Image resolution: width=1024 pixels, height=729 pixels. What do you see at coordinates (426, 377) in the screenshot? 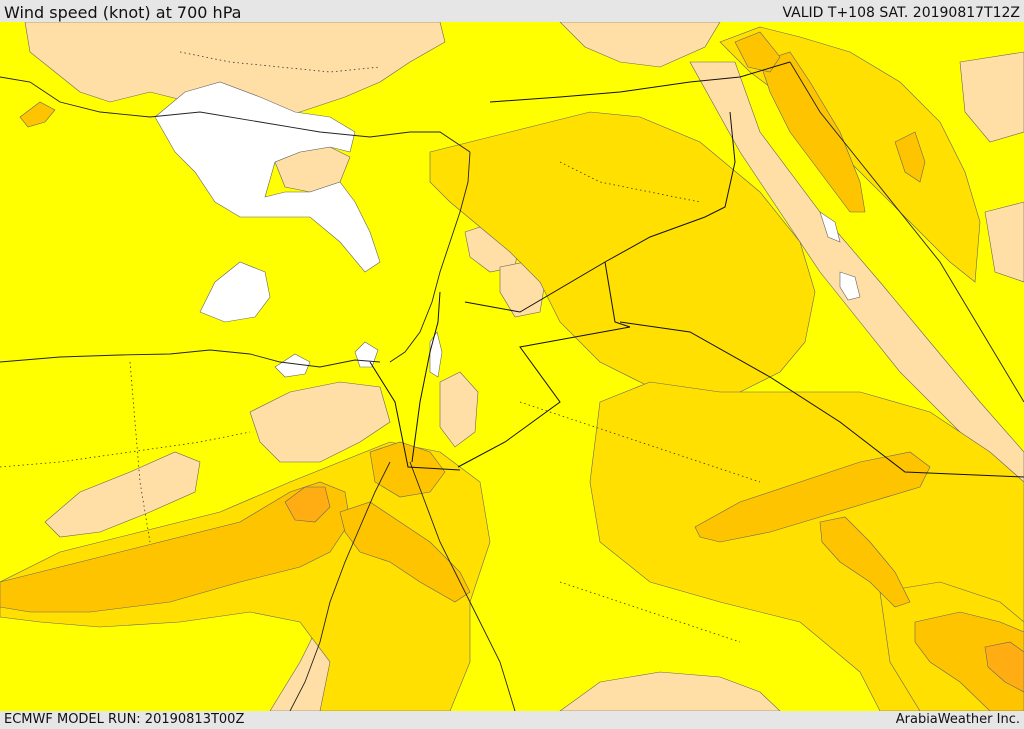
I see `border-jordan-israel` at bounding box center [426, 377].